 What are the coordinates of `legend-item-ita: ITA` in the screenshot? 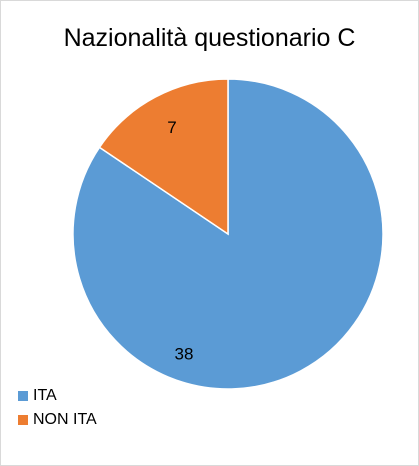 It's located at (57, 396).